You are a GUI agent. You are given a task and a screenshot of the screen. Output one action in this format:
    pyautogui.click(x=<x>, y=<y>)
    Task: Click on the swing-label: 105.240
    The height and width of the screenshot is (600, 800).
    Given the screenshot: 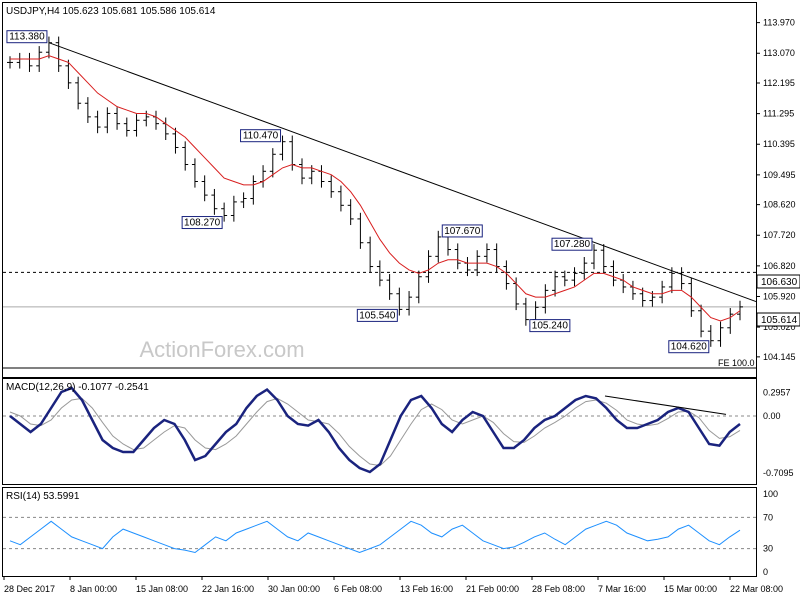 What is the action you would take?
    pyautogui.click(x=550, y=326)
    